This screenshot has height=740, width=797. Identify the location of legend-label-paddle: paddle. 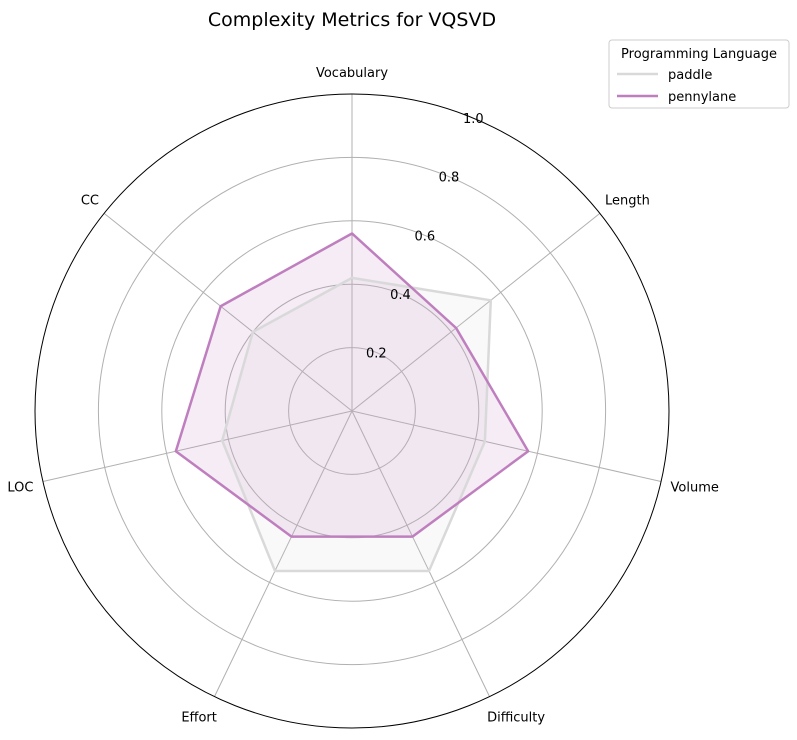
(690, 75).